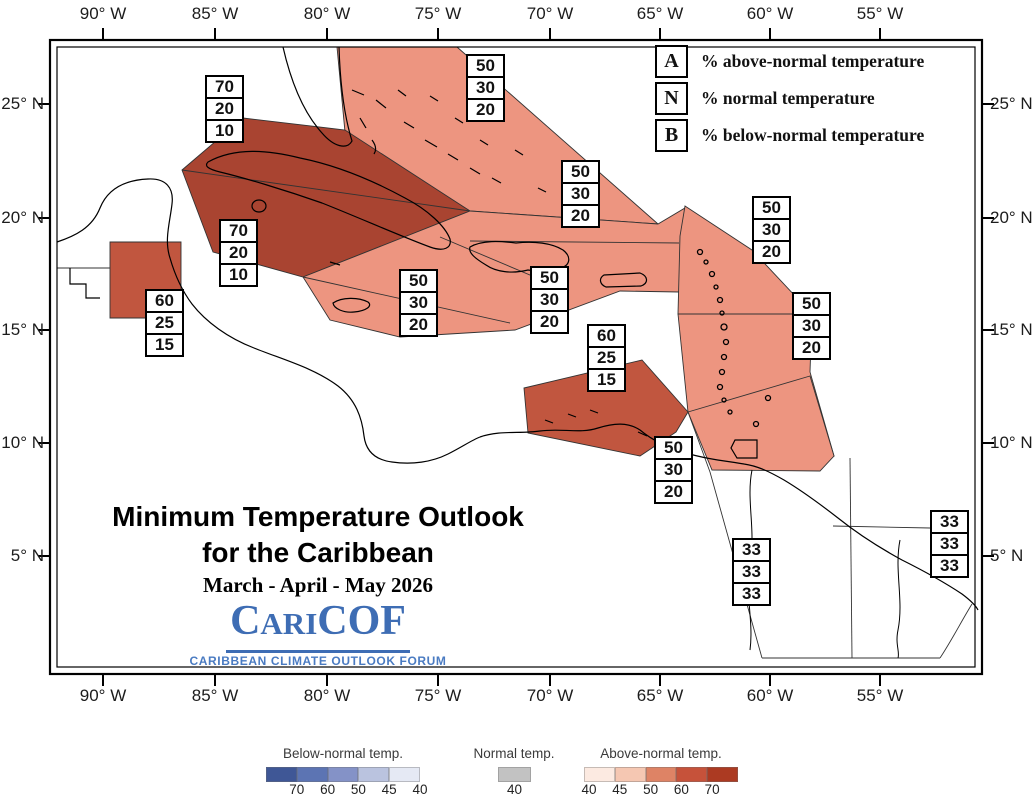  I want to click on lat-label-right: 10° N, so click(1011, 442).